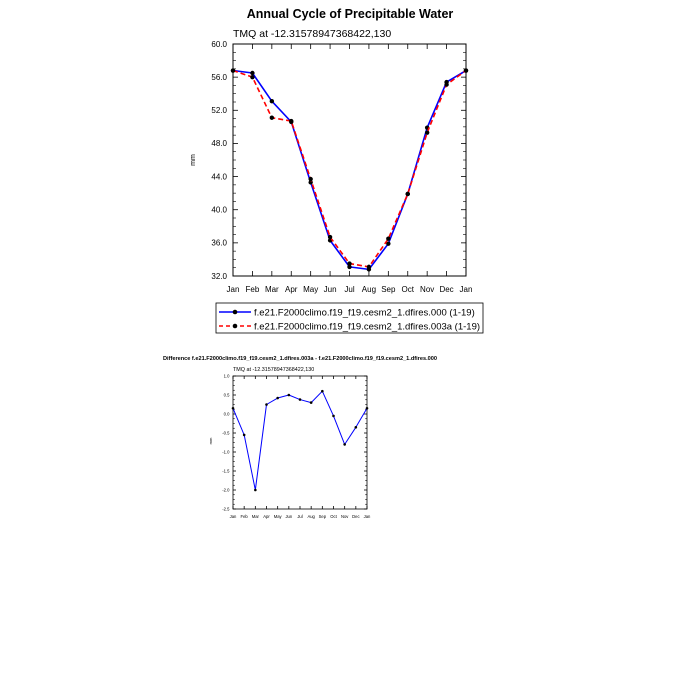 The height and width of the screenshot is (675, 675). Describe the element at coordinates (256, 516) in the screenshot. I see `diff-xtick-label-2: Mar` at that location.